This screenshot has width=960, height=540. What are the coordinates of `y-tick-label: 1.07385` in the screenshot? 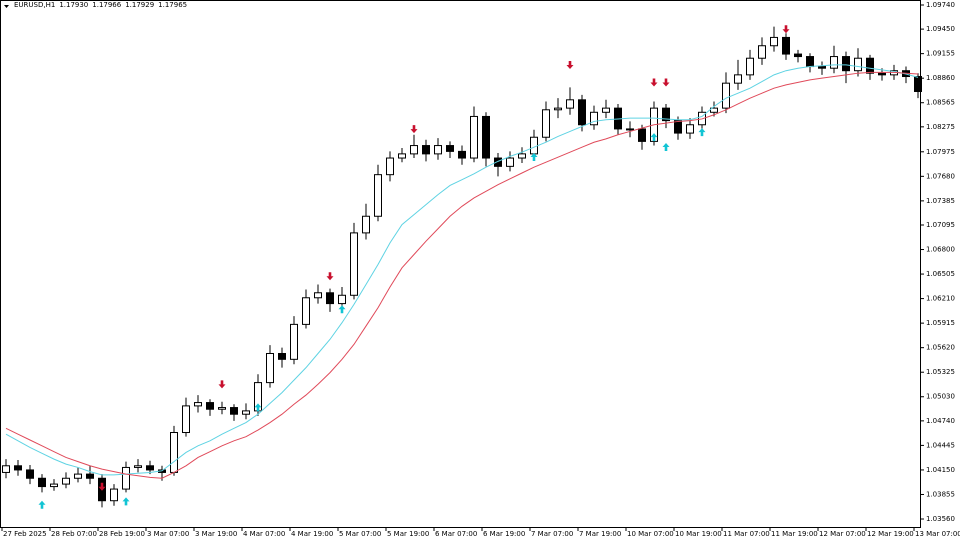 It's located at (940, 201).